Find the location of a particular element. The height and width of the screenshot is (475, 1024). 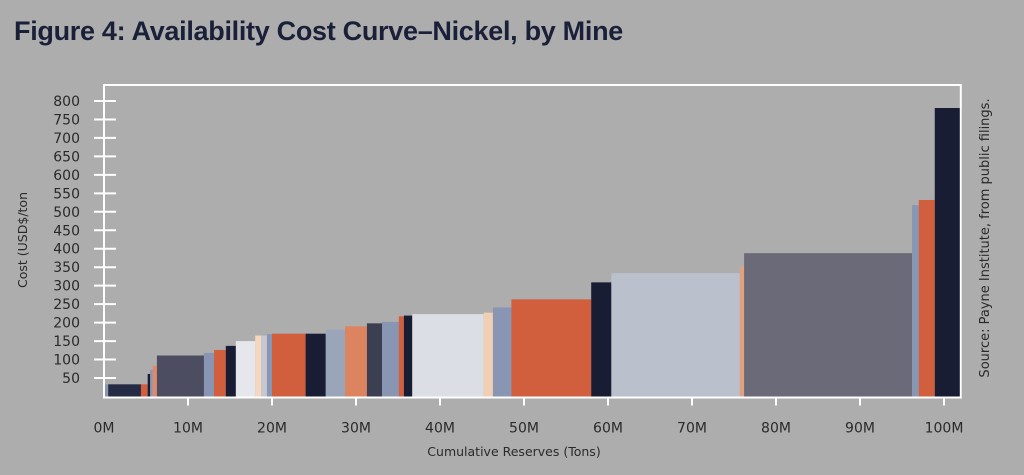

y-tick-label: 450 is located at coordinates (66, 231).